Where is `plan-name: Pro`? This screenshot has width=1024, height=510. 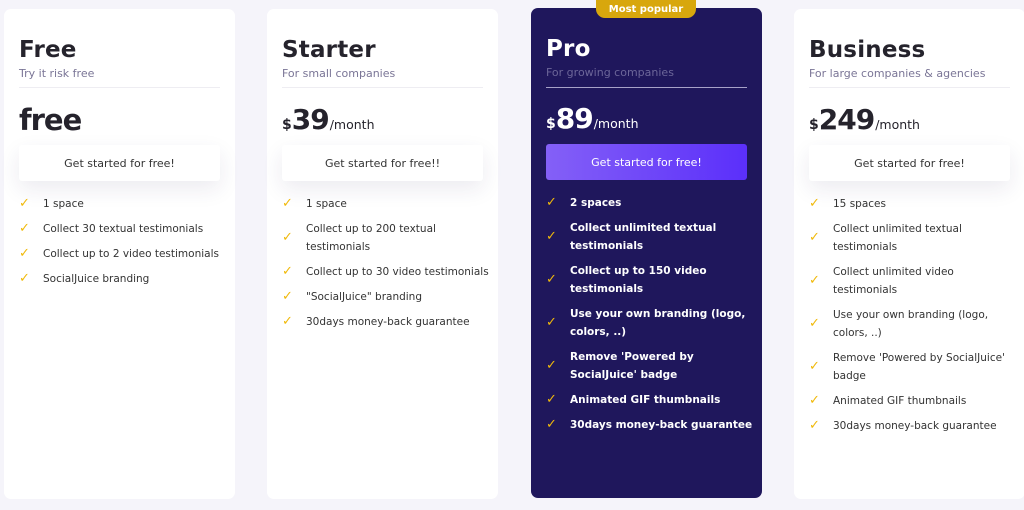 plan-name: Pro is located at coordinates (568, 49).